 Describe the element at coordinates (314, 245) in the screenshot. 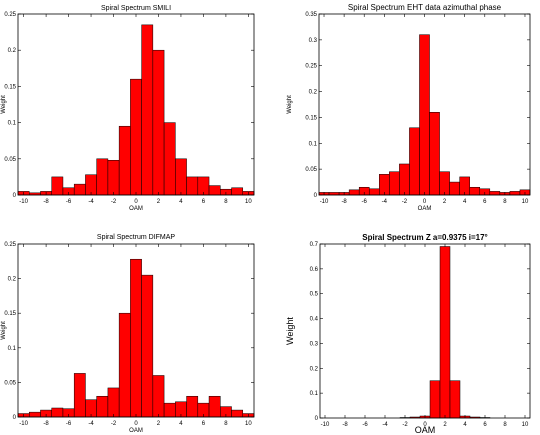

I see `y-tick-label: 0.7` at that location.